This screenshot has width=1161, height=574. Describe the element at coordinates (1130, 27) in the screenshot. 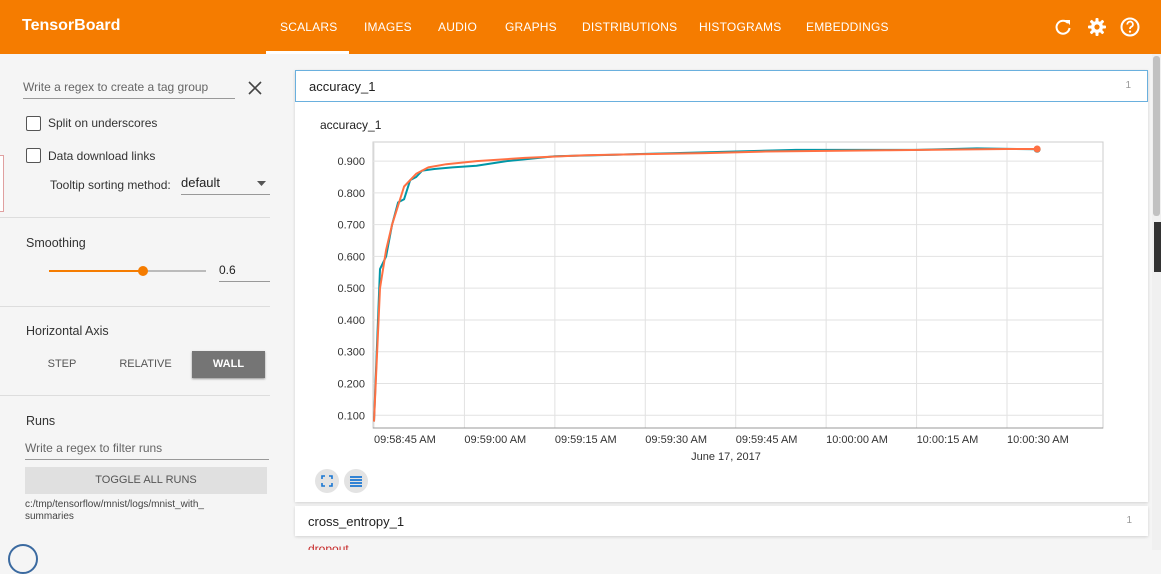

I see `help-icon` at that location.